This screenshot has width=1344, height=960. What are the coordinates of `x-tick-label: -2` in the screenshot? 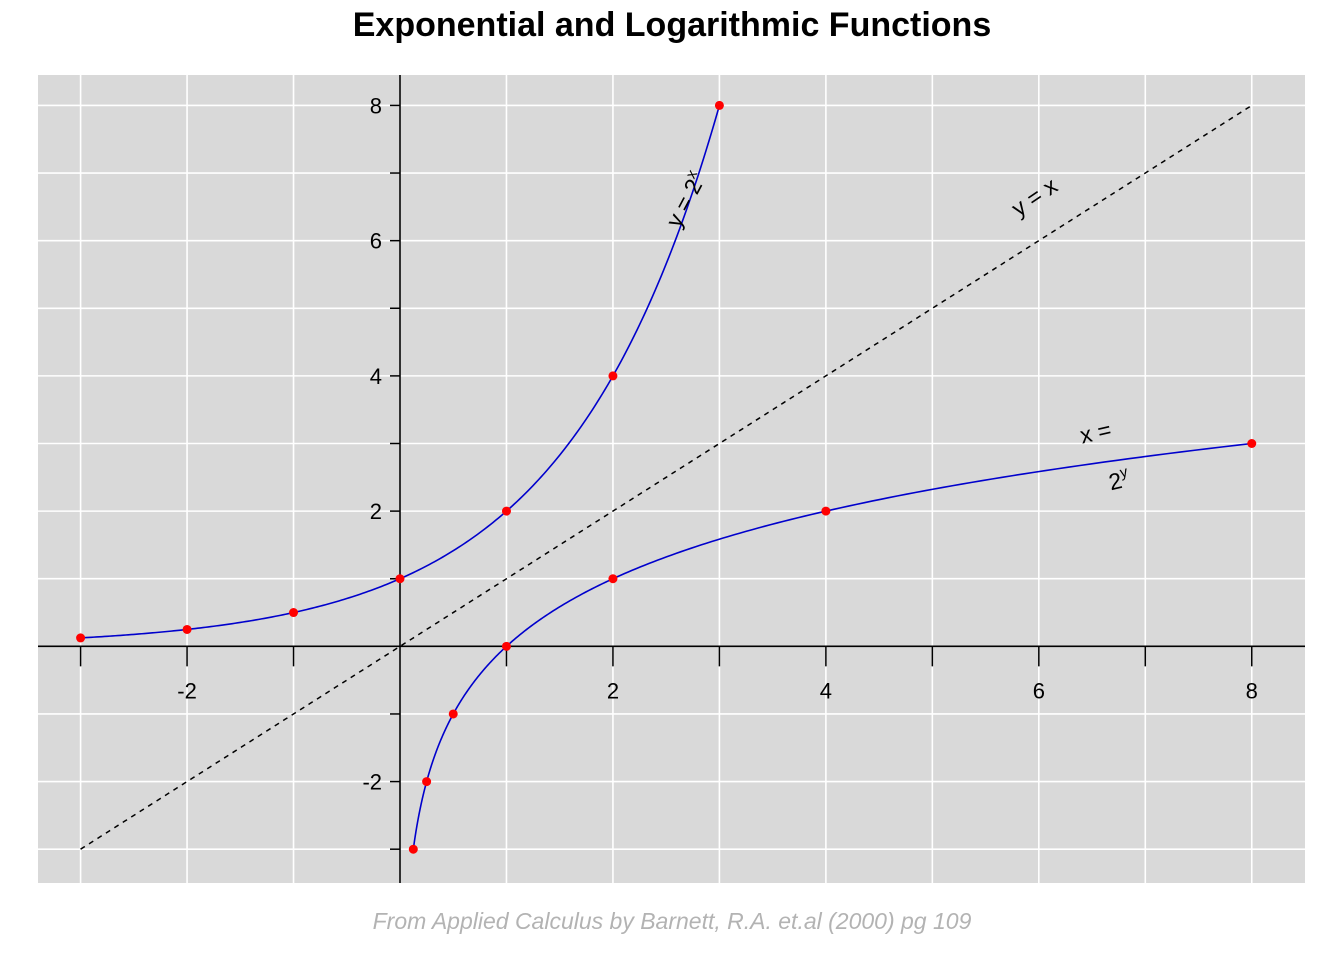 It's located at (187, 690).